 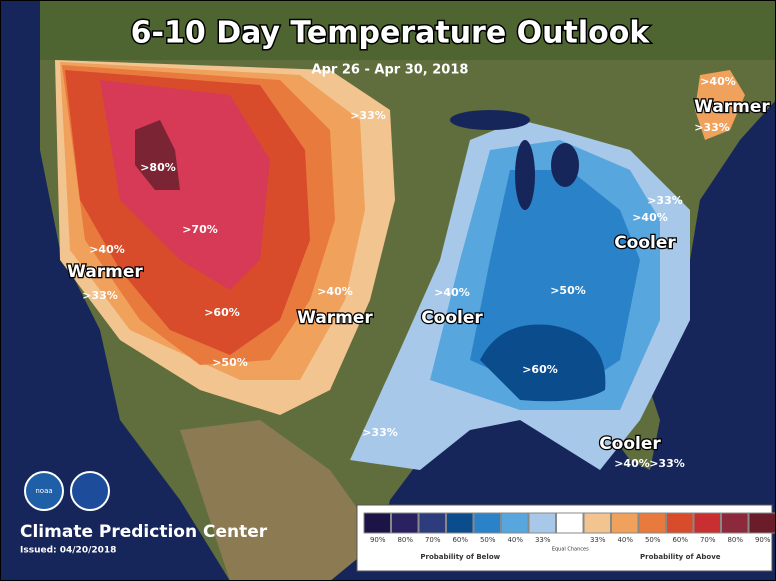 What do you see at coordinates (144, 532) in the screenshot?
I see `agency: Climate Prediction Center` at bounding box center [144, 532].